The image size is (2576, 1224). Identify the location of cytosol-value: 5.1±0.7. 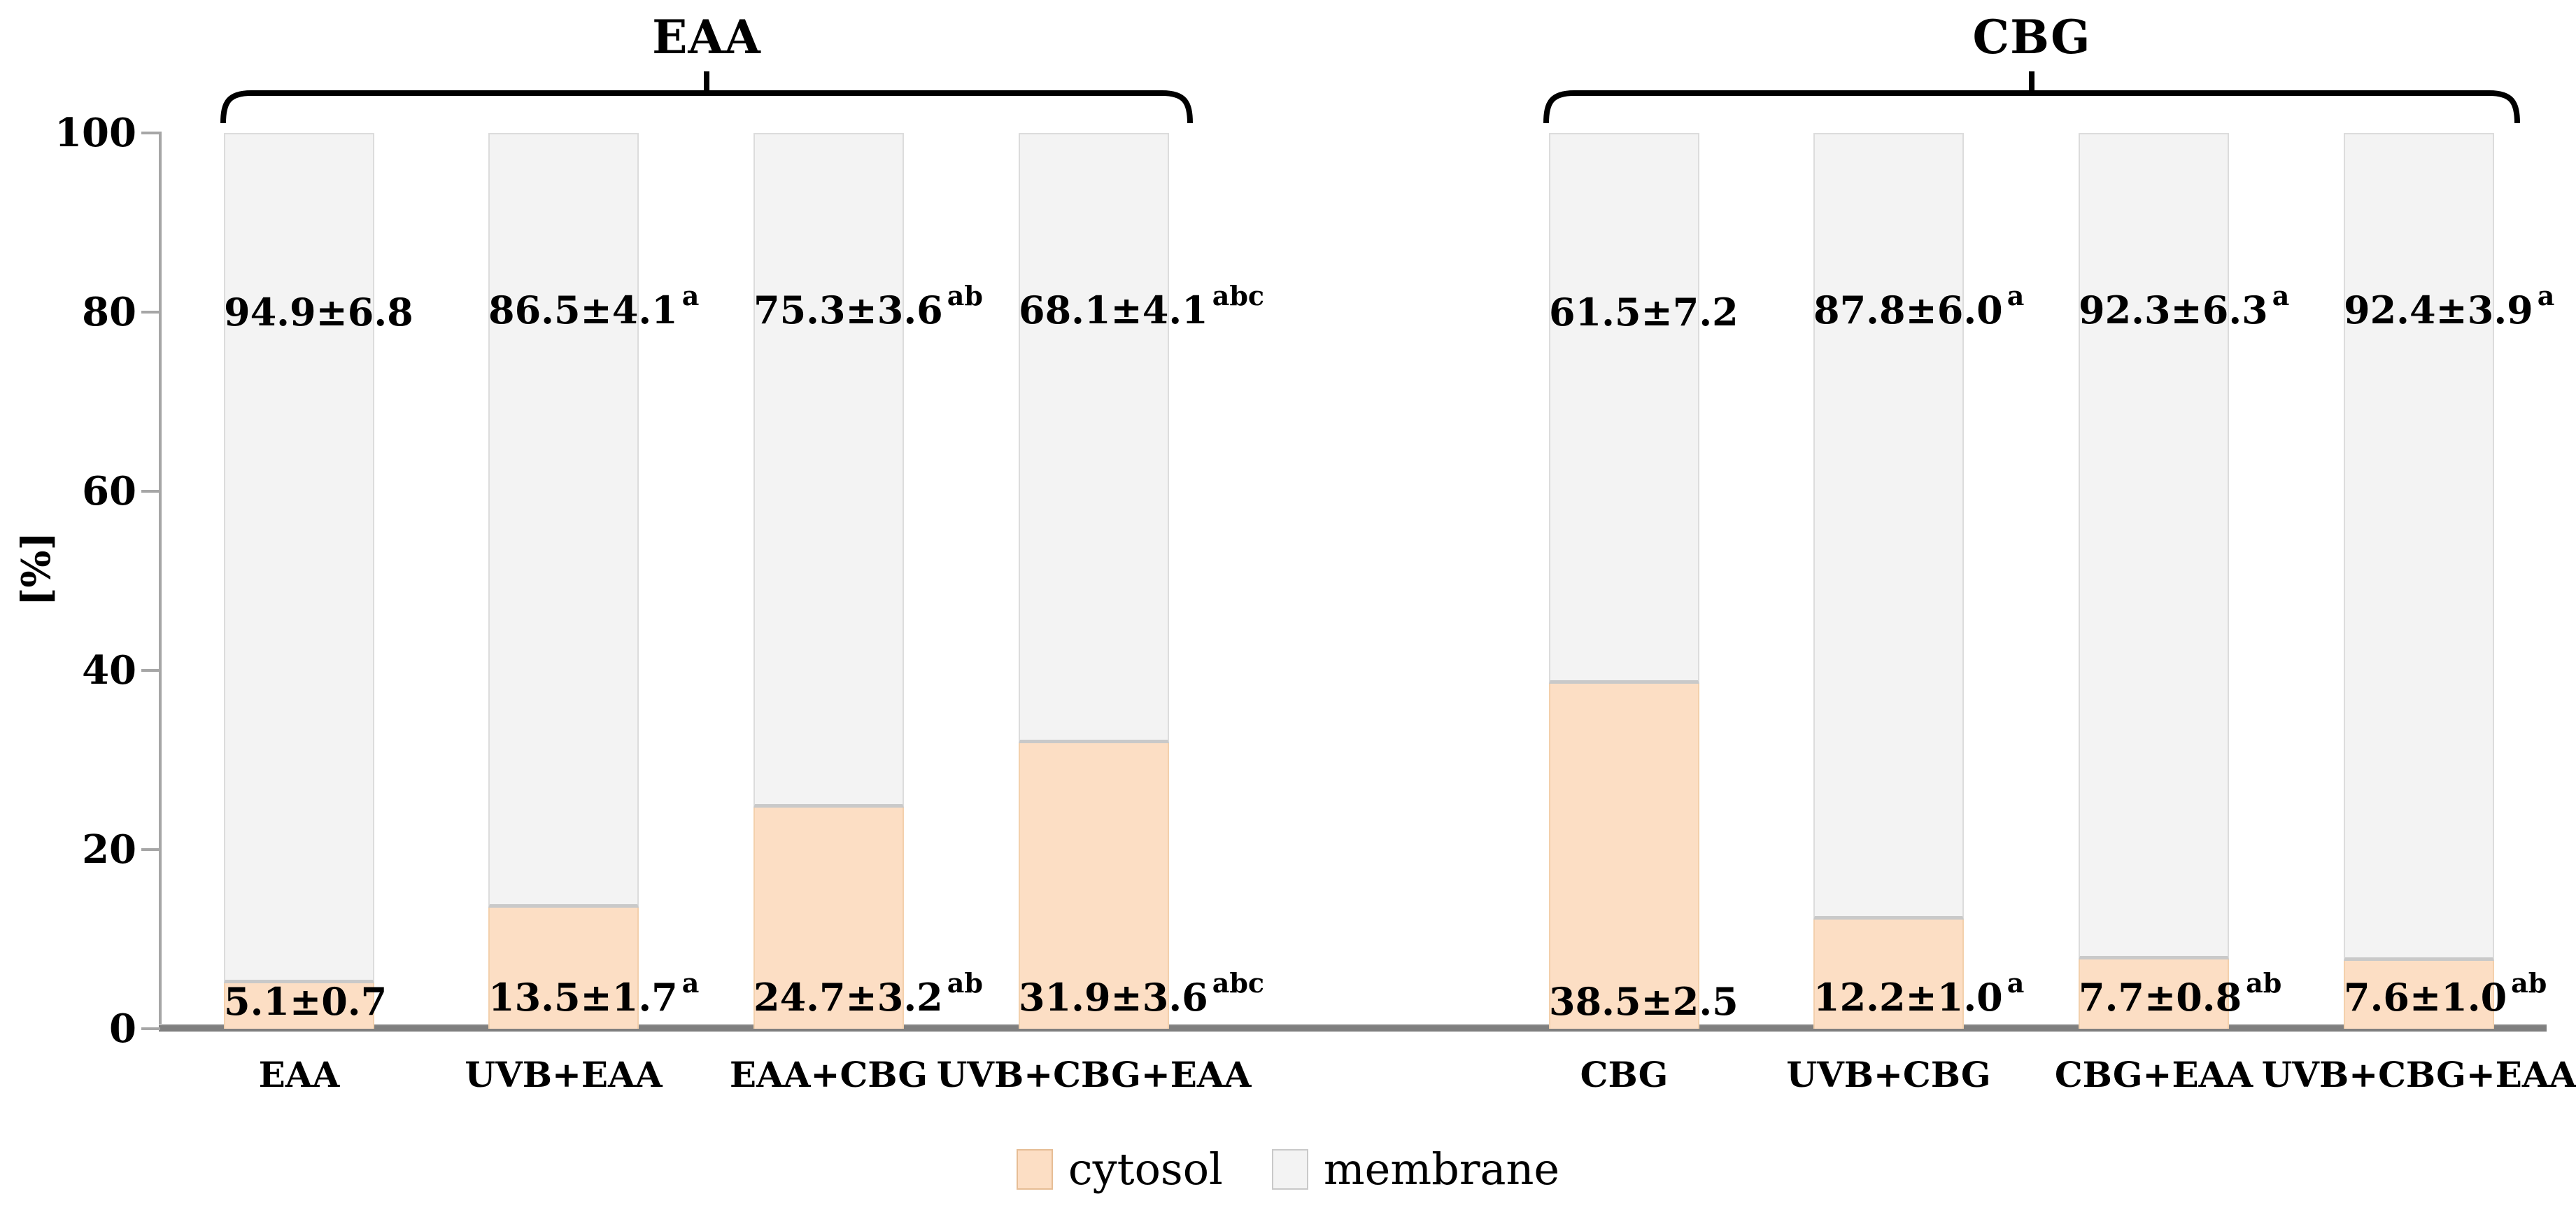
(306, 1002).